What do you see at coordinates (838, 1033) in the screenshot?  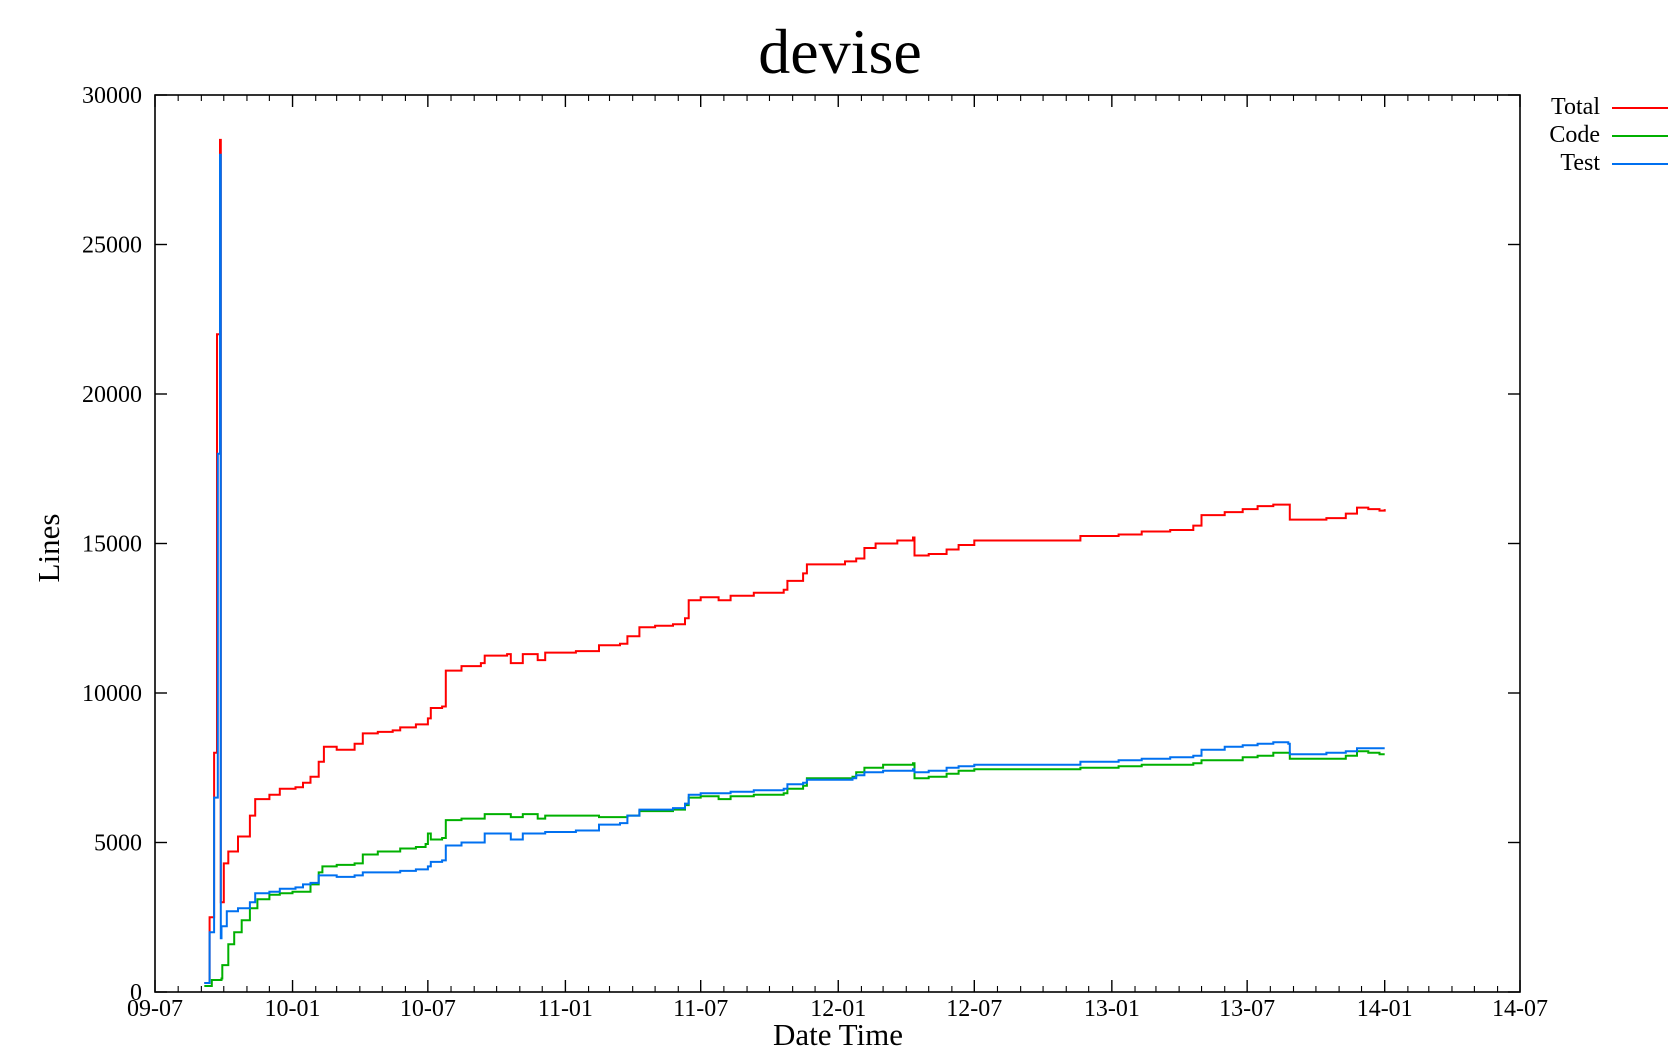 I see `x-axis-label: Date Time` at bounding box center [838, 1033].